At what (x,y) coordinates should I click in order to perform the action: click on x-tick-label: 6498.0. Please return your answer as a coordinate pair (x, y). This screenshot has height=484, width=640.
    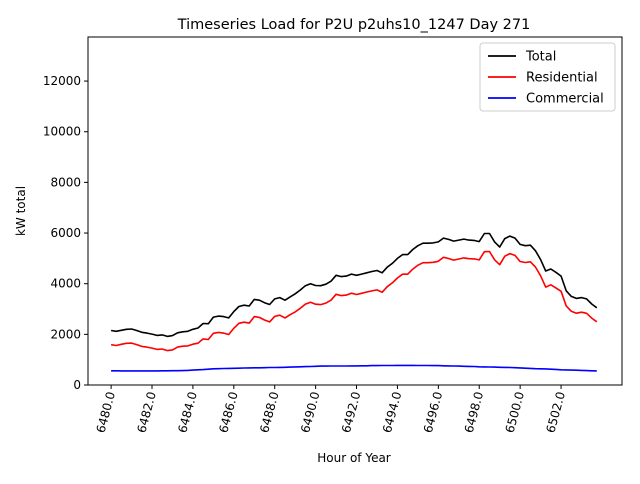
    Looking at the image, I should click on (474, 412).